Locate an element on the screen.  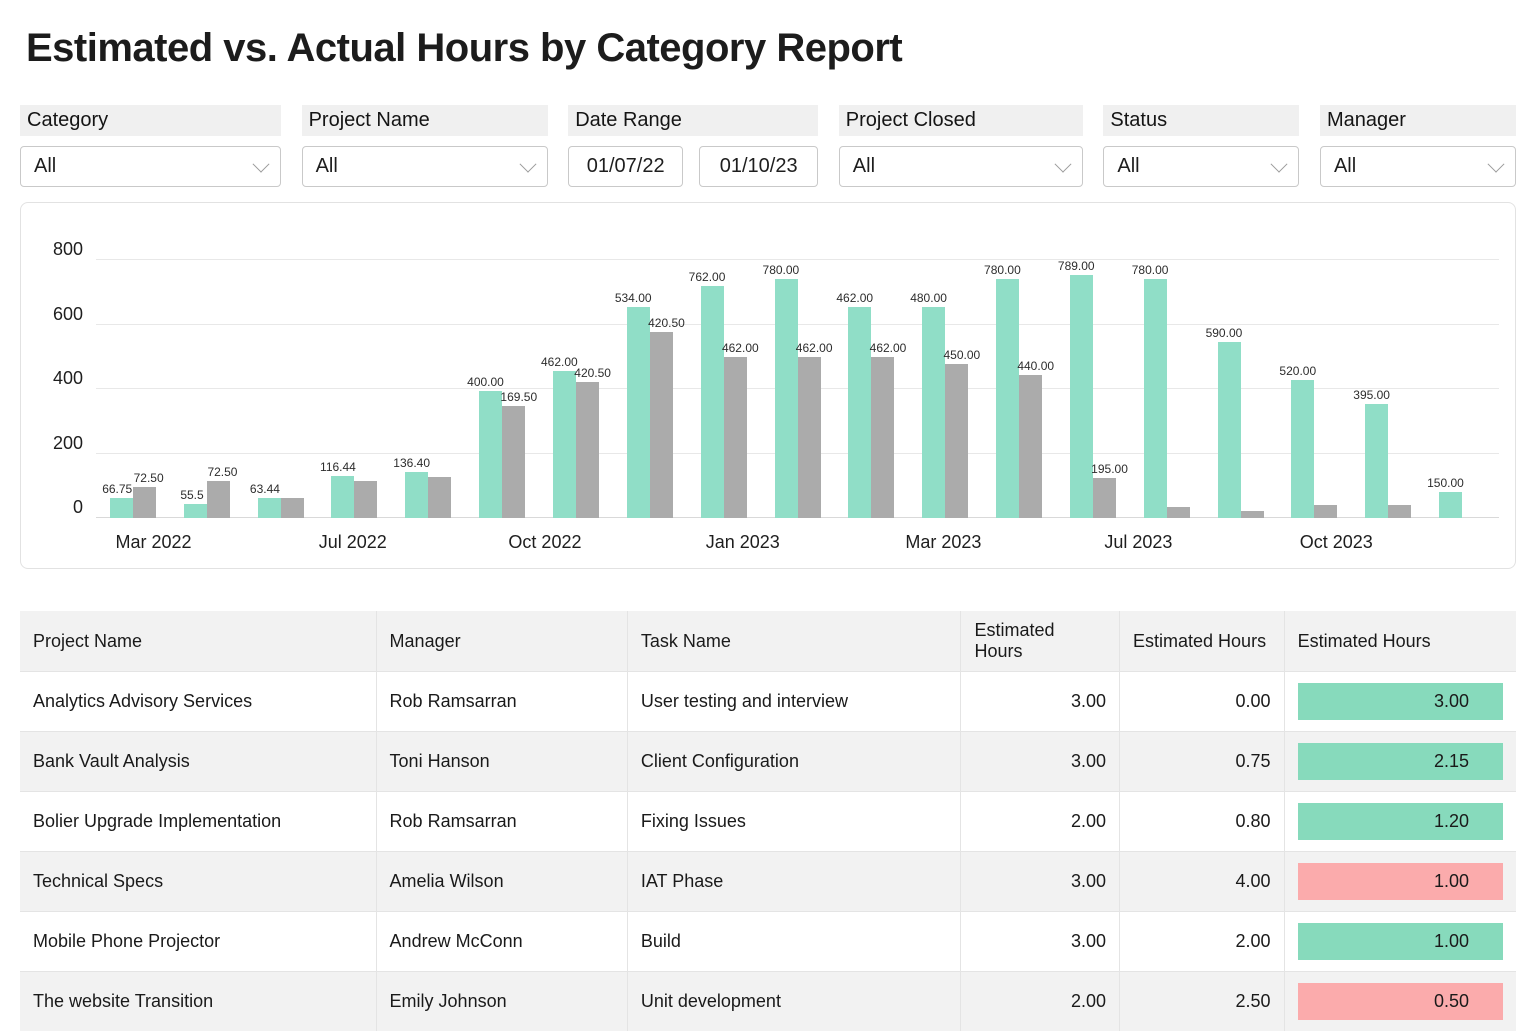
estimated-bar: 395.00 is located at coordinates (1376, 461).